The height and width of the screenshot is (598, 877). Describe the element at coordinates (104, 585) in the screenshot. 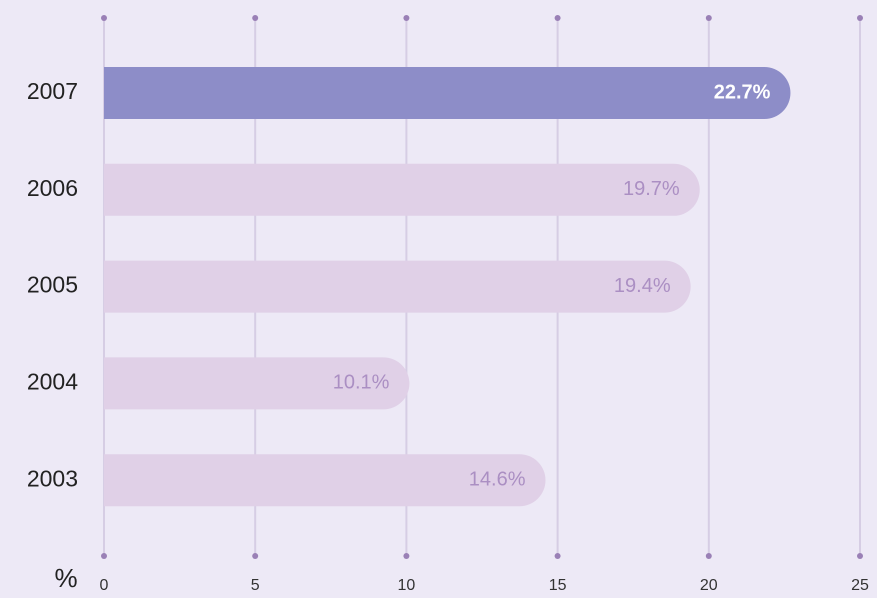

I see `x-tick-label: 0` at that location.